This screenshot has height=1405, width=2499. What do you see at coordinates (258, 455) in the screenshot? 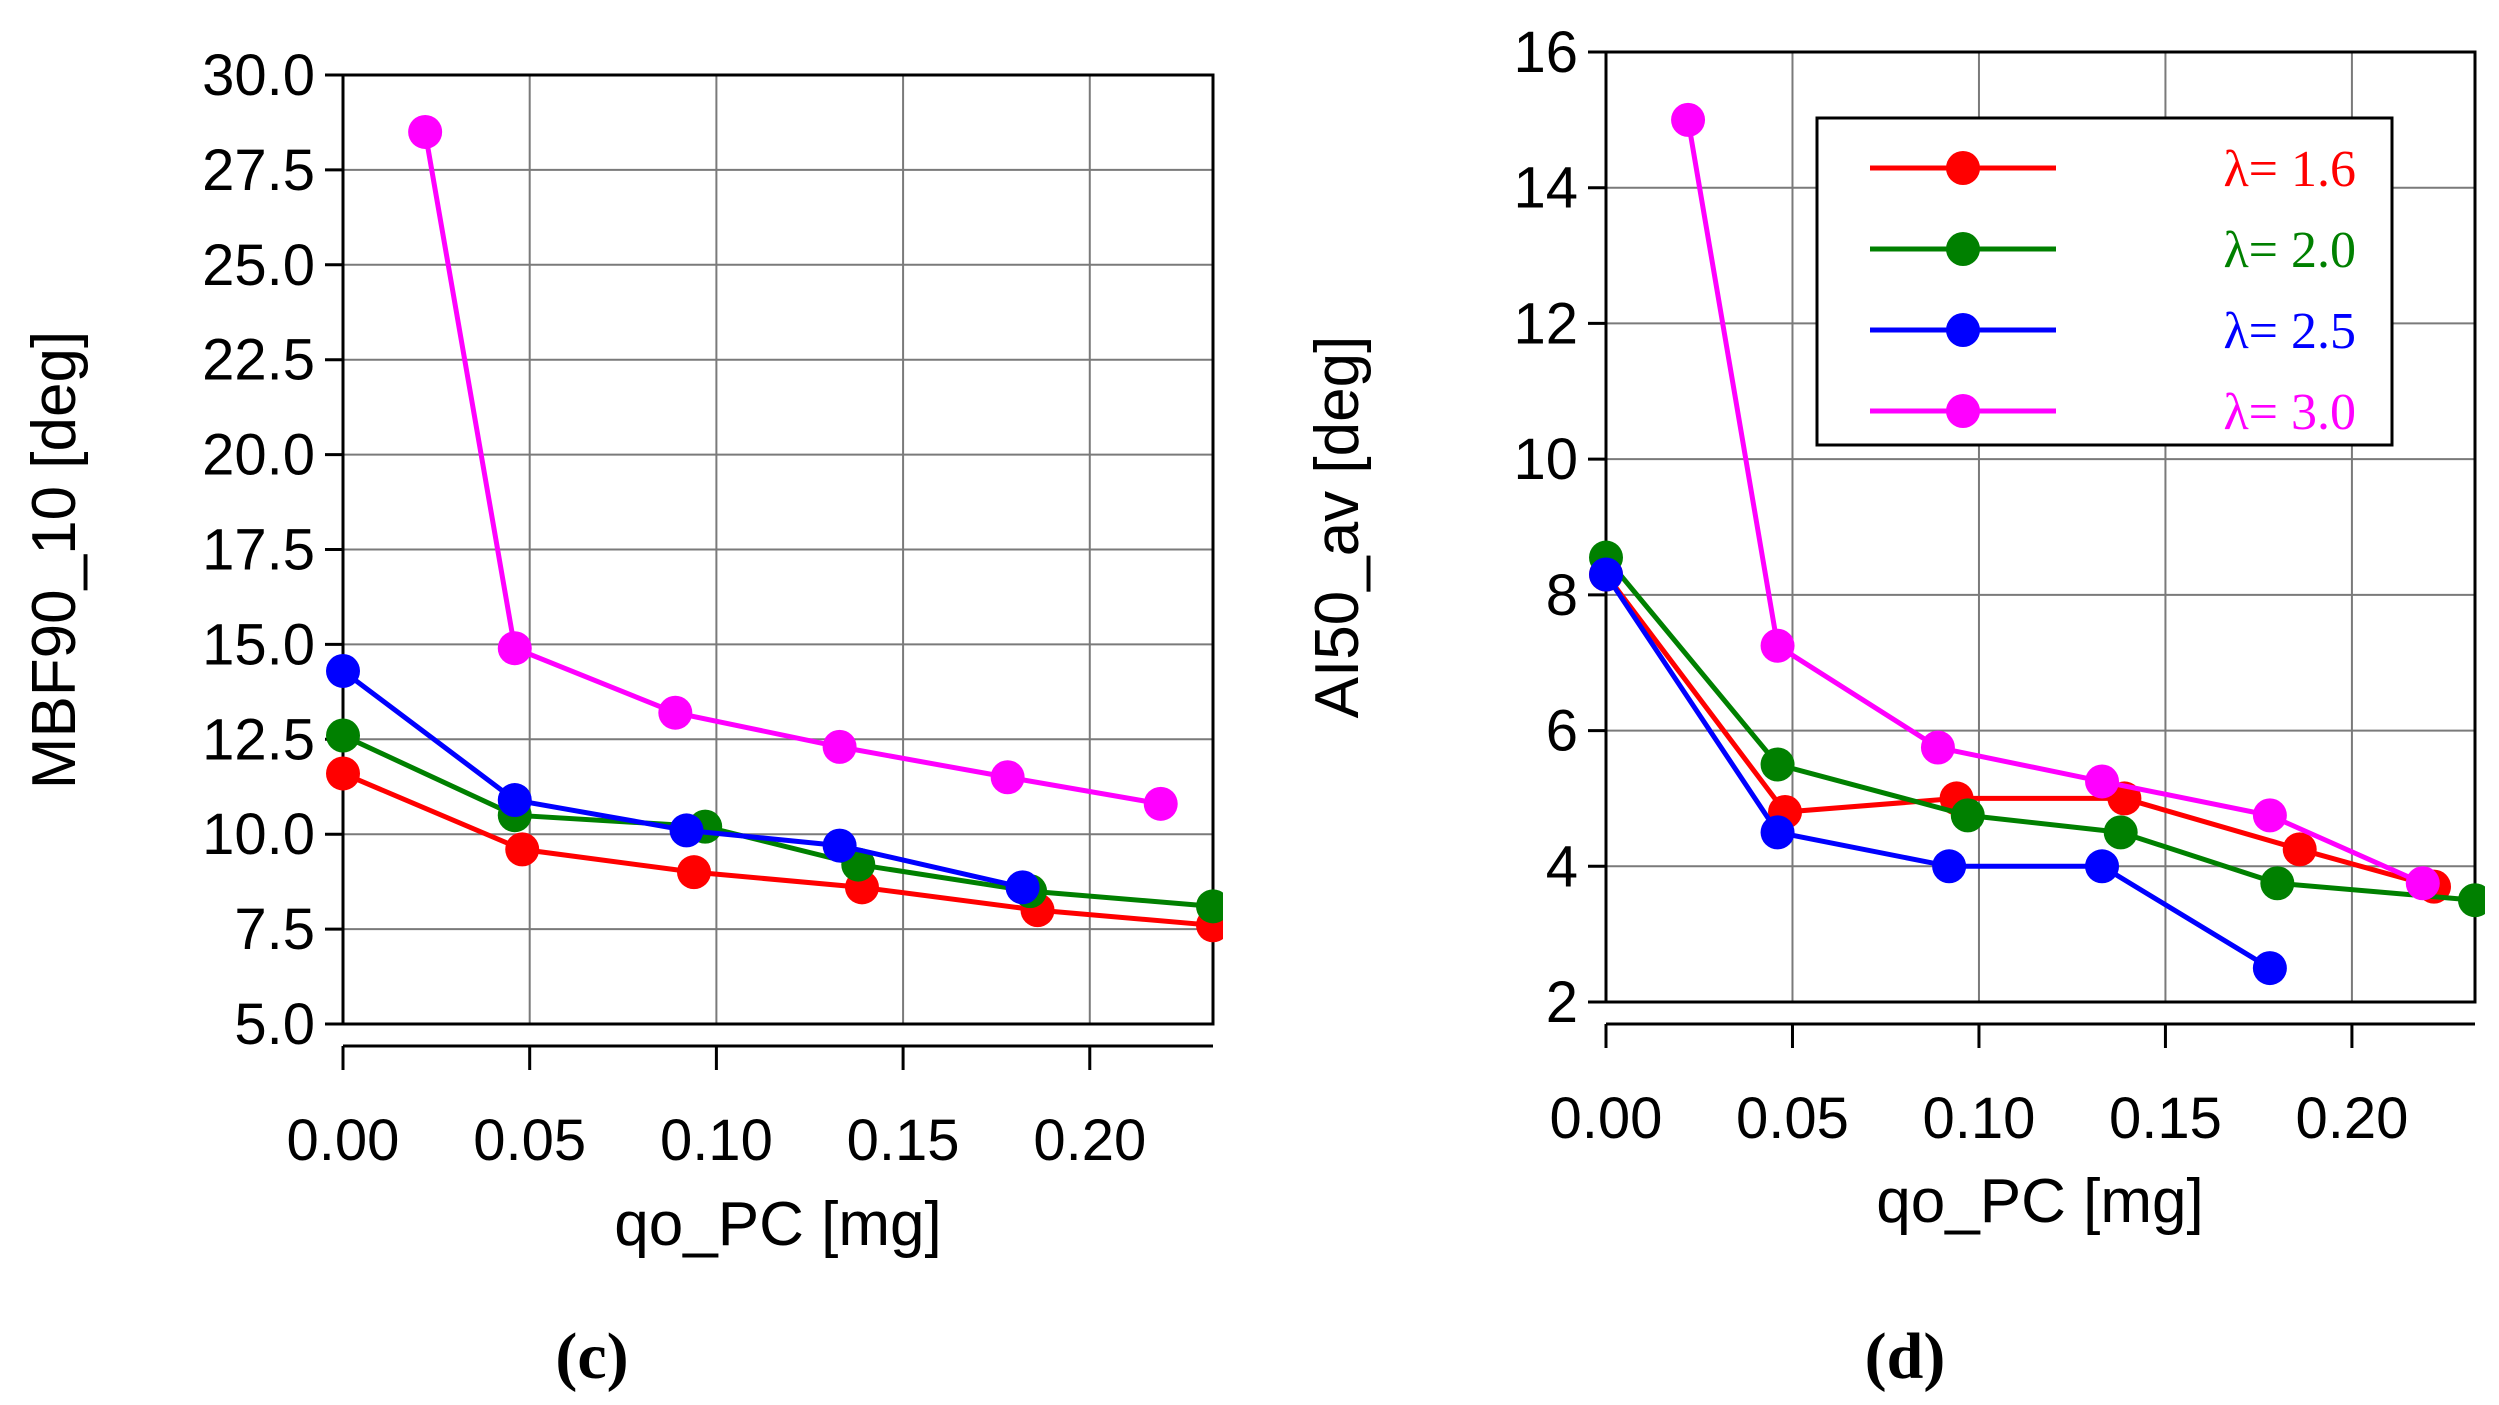
I see `y-tick-label: 20.0` at bounding box center [258, 455].